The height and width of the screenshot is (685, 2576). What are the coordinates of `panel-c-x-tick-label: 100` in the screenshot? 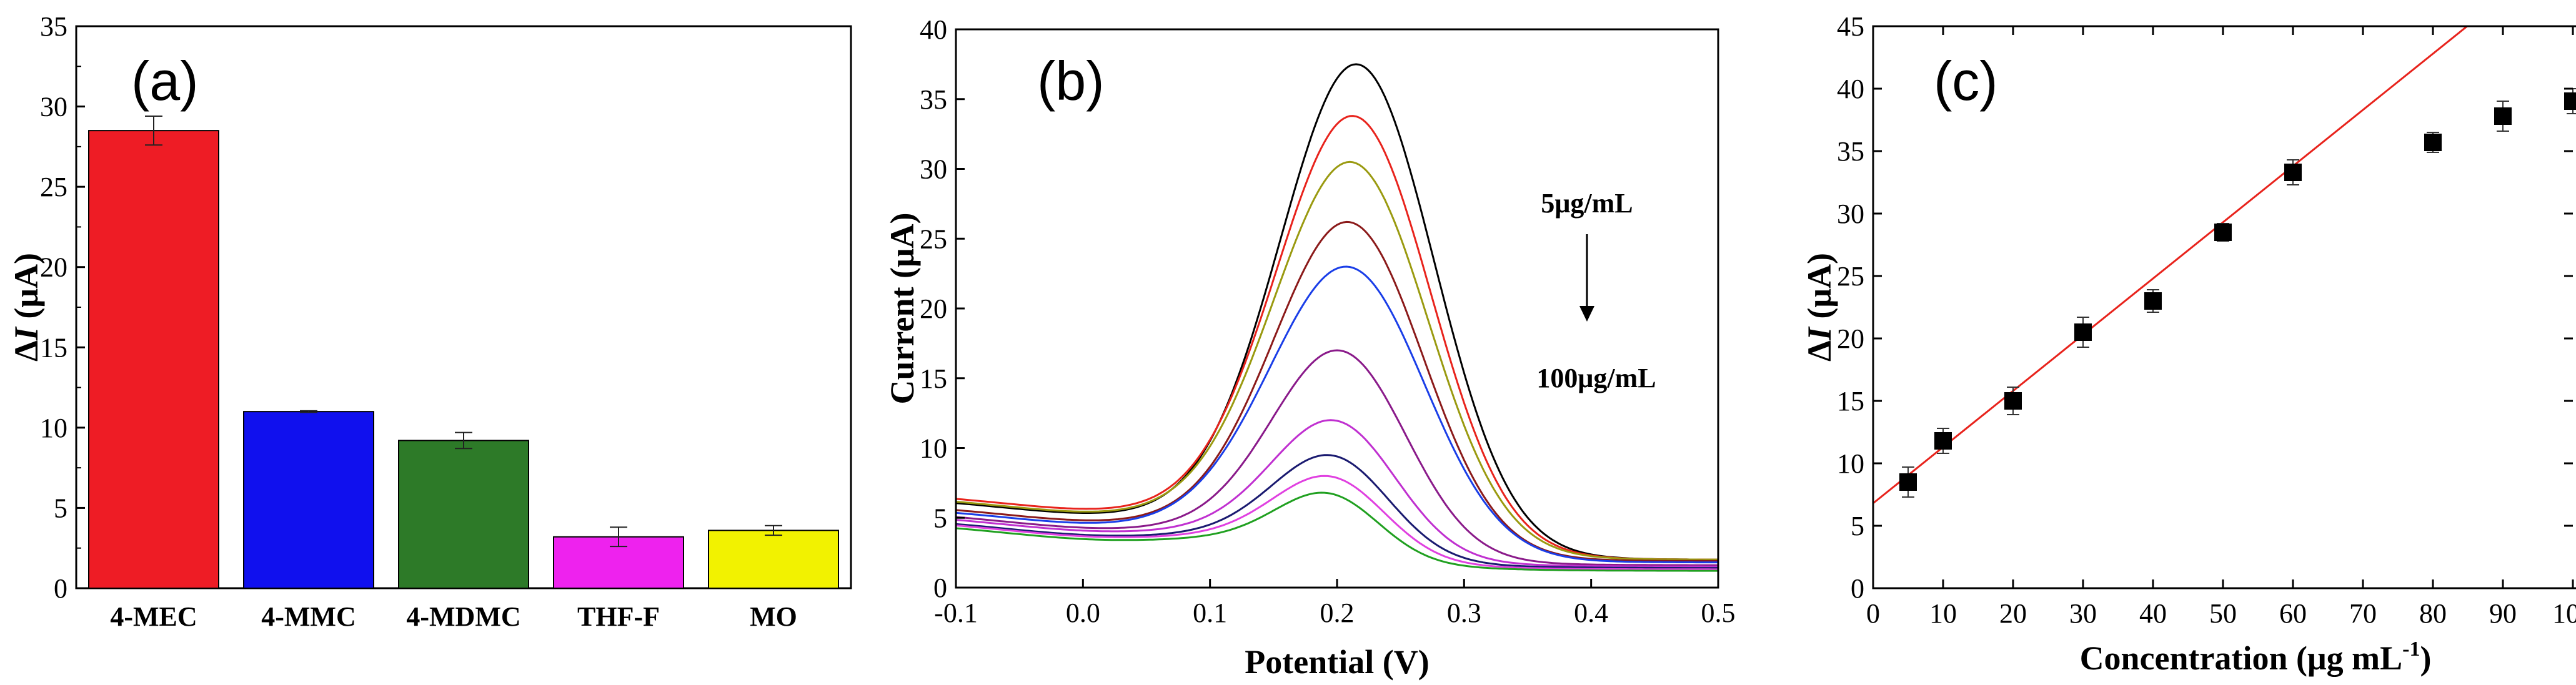 It's located at (2564, 613).